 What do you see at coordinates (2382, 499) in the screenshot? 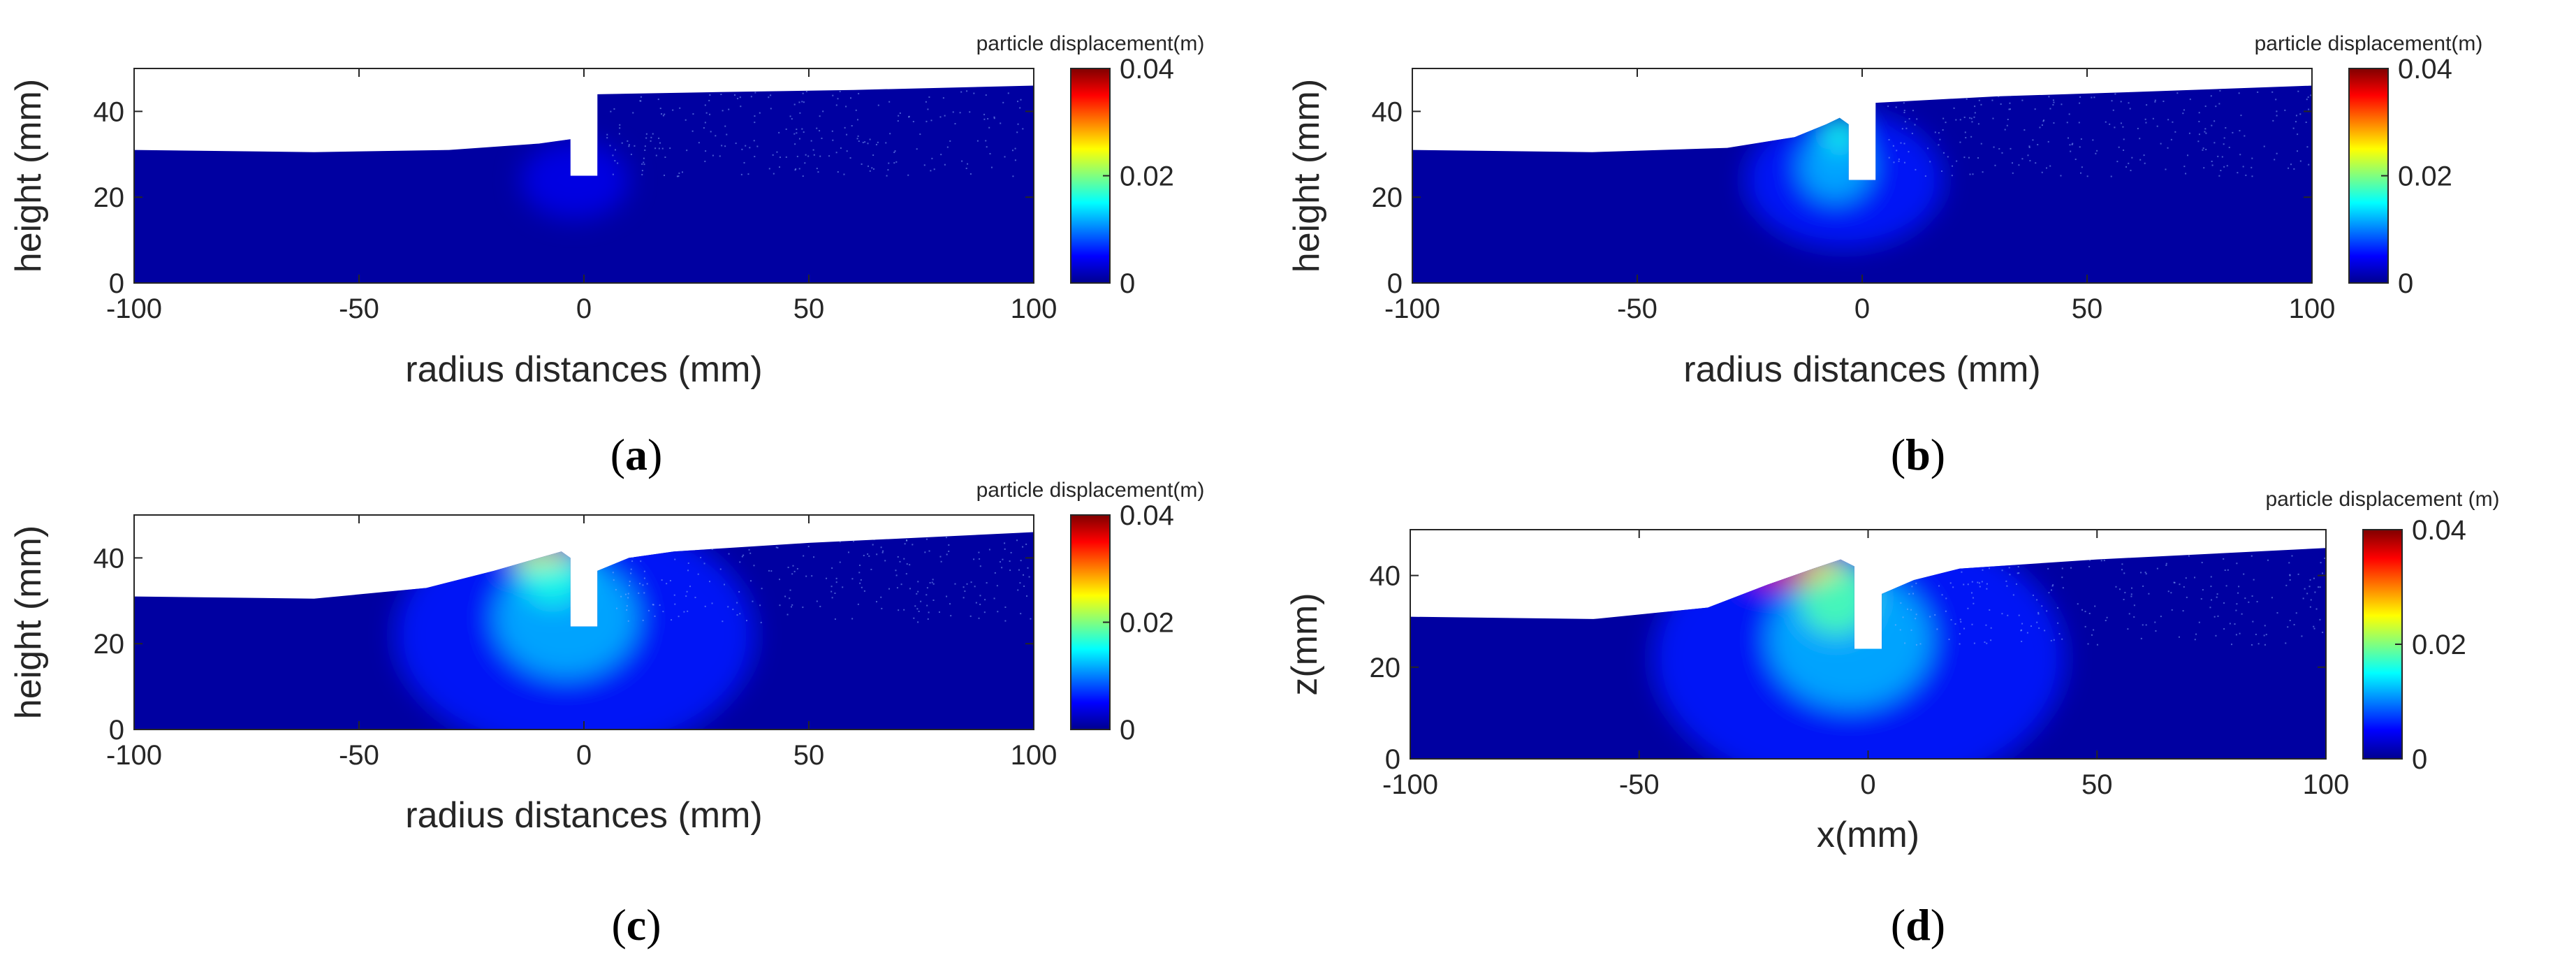
I see `colorbar-title: particle displacement (m)` at bounding box center [2382, 499].